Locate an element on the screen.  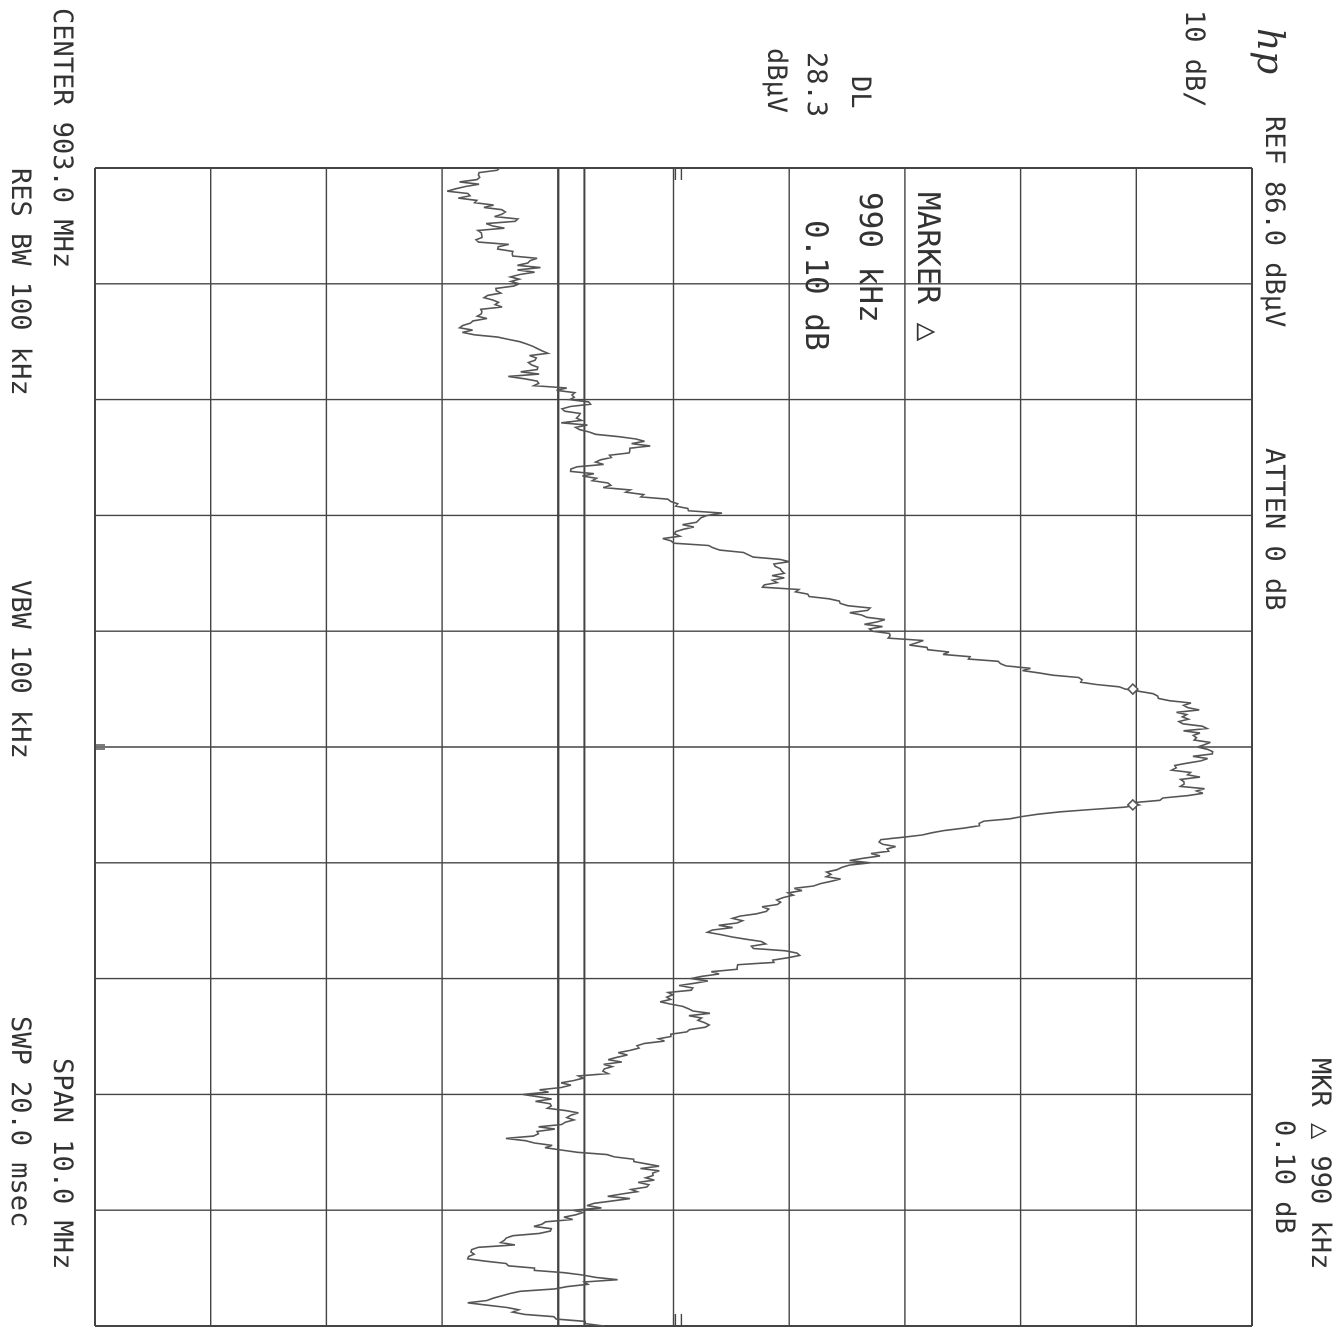
atten-label: ATTEN 0 dB is located at coordinates (1274, 529).